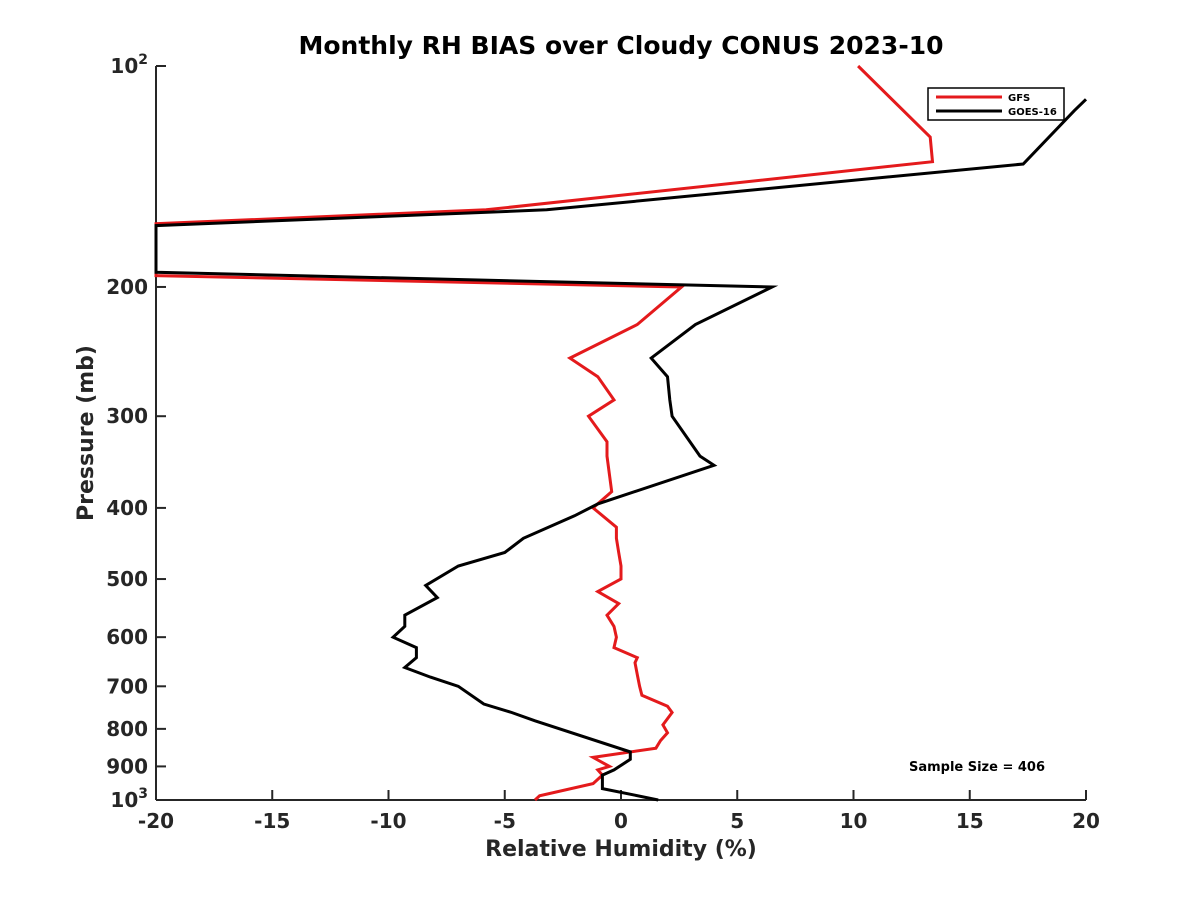 The image size is (1200, 905). I want to click on x-tick-label: -5, so click(505, 821).